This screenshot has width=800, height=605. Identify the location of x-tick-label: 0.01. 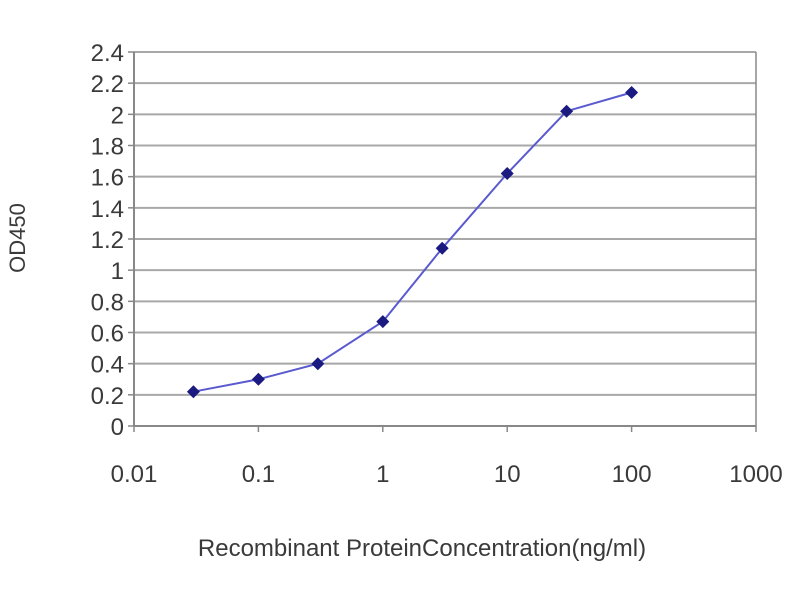
(134, 474).